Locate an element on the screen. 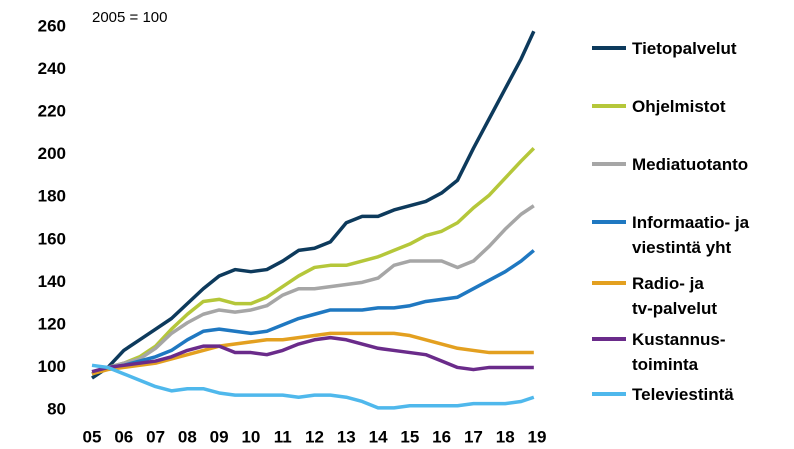 The image size is (794, 449). x-tick-label: 17 is located at coordinates (473, 436).